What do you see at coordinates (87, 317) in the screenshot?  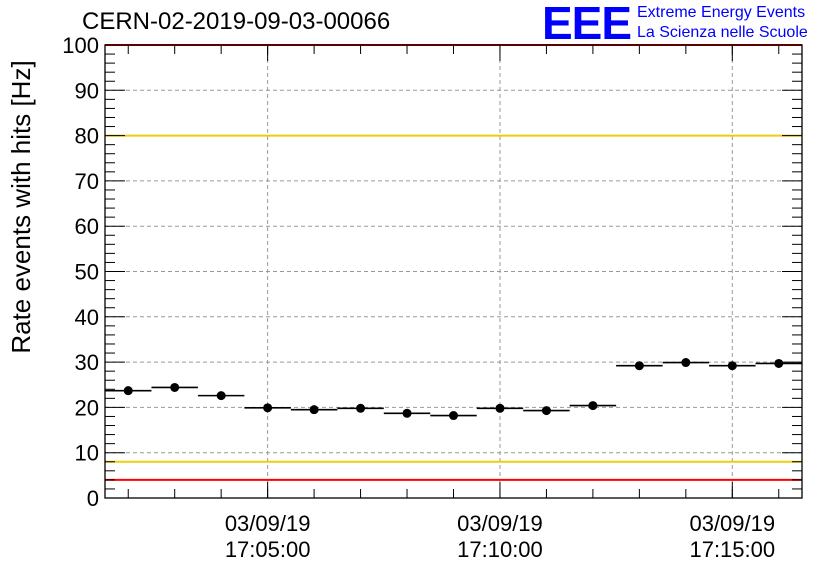 I see `y-tick-label: 40` at bounding box center [87, 317].